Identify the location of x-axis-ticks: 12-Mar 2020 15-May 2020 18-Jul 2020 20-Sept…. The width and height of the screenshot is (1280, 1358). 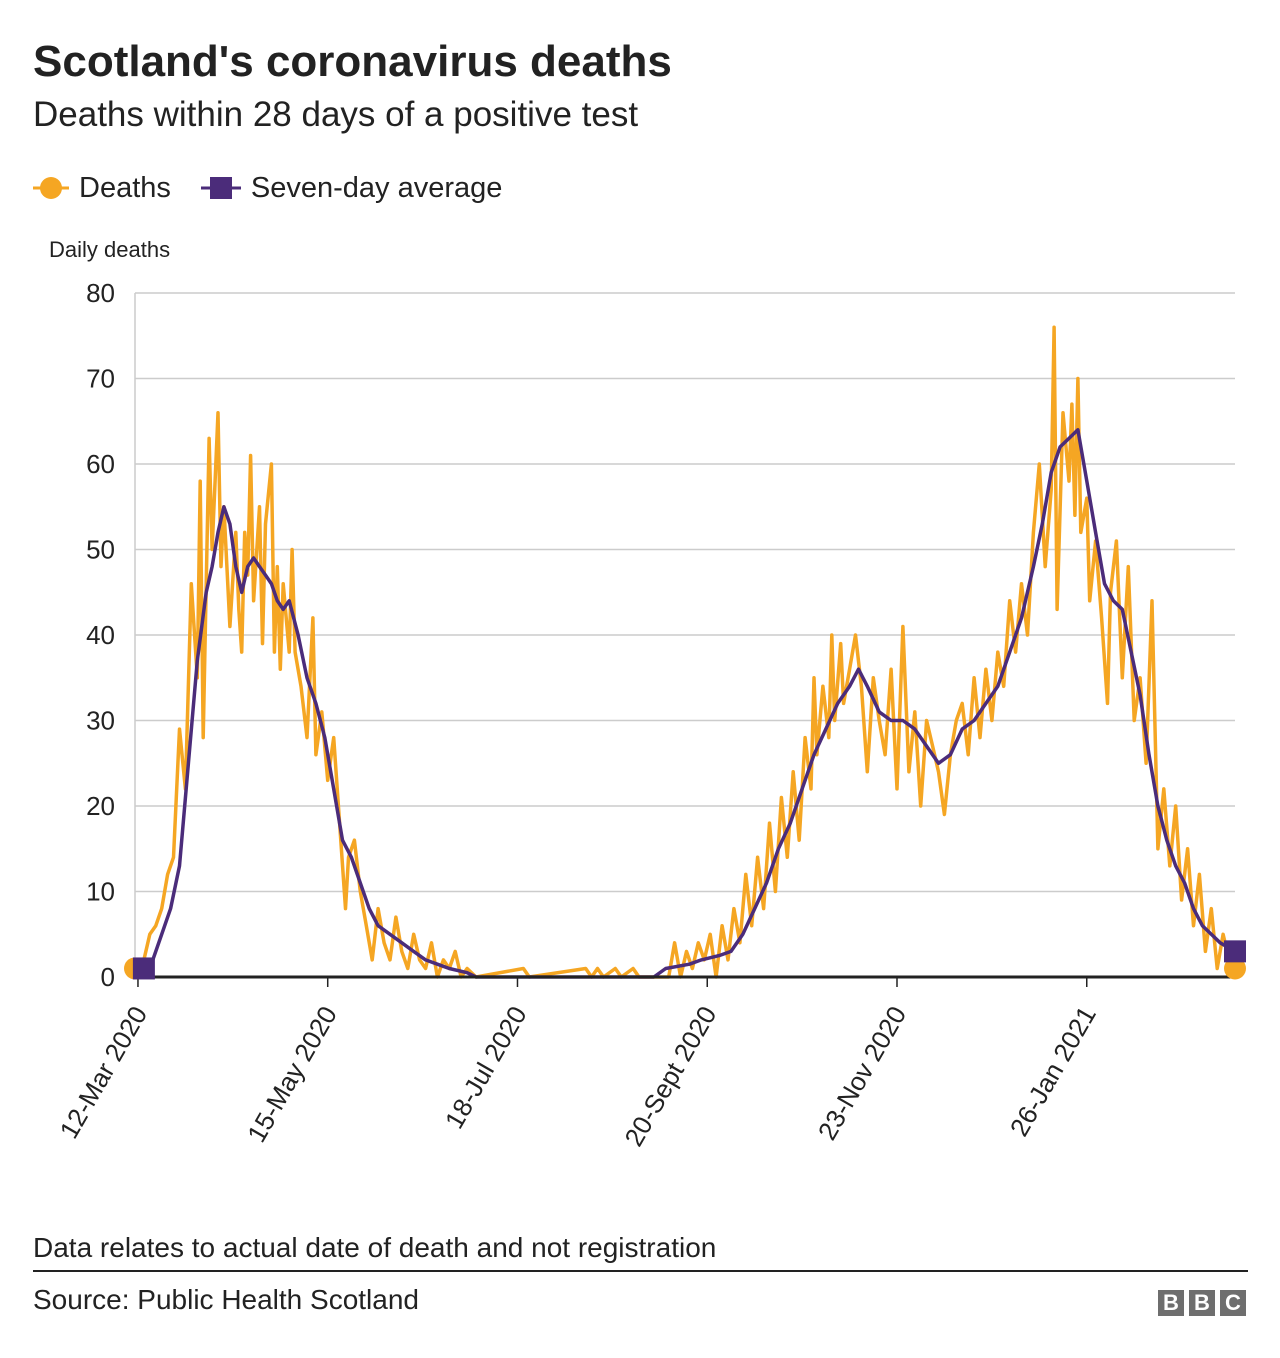
(577, 1064).